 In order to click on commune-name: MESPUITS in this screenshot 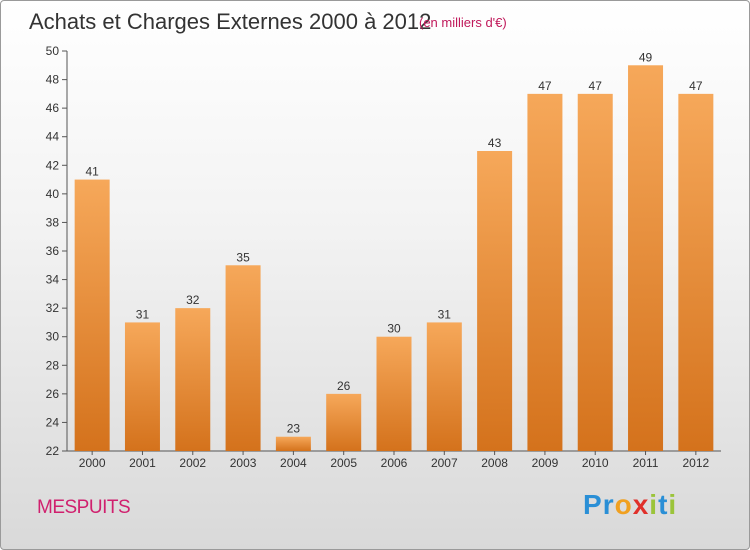, I will do `click(84, 507)`.